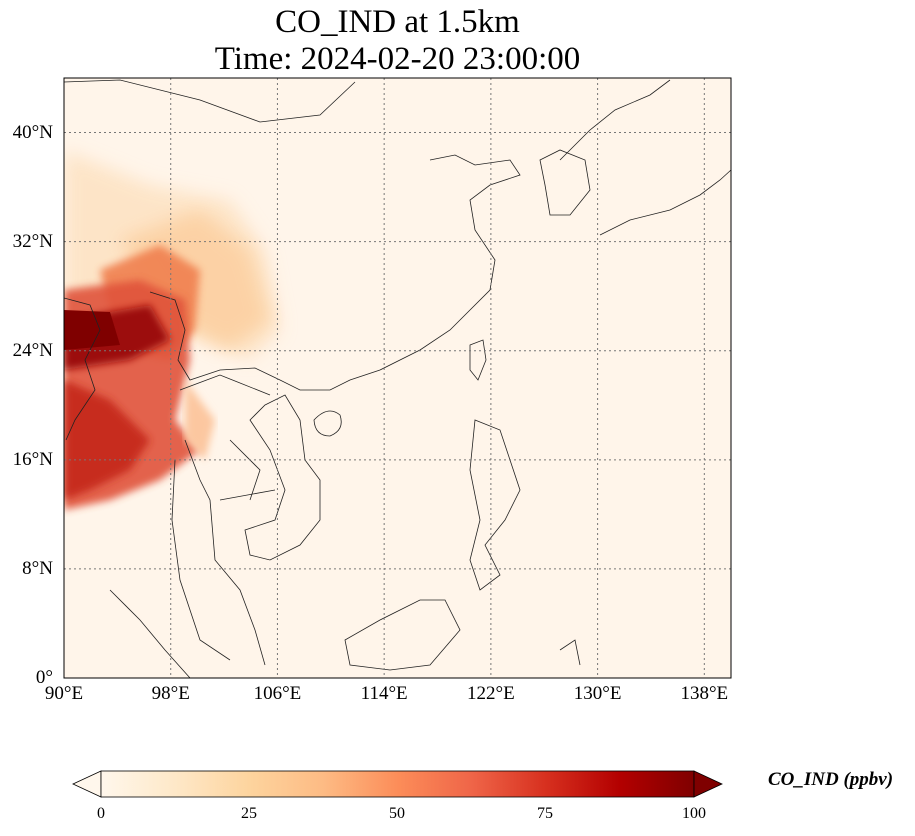  I want to click on lat-tick-label: 16°N, so click(32, 459).